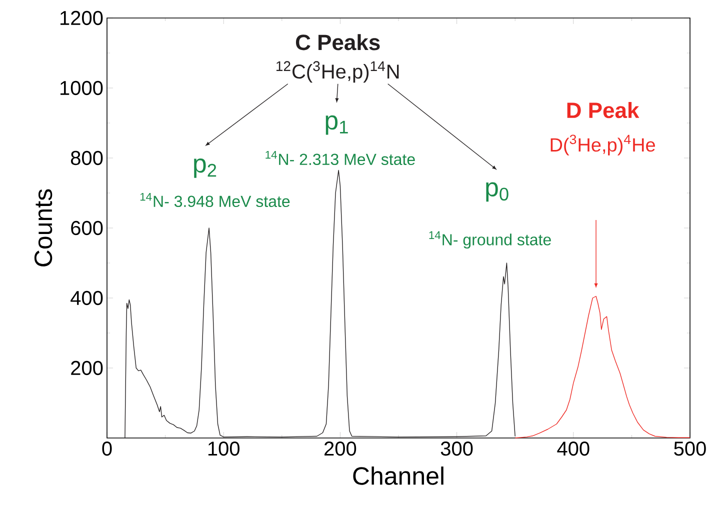  I want to click on y-tick-label: 400, so click(86, 298).